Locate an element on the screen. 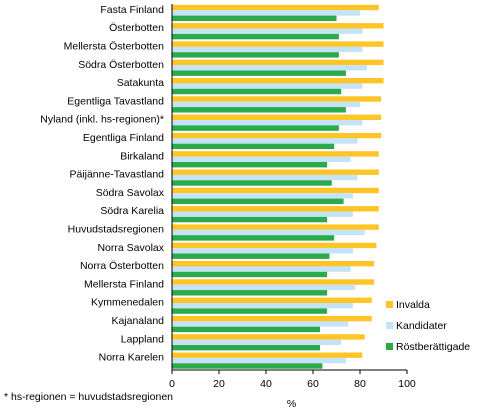 This screenshot has height=414, width=481. category-label: Nyland (inkl. hs-regionen)* is located at coordinates (102, 120).